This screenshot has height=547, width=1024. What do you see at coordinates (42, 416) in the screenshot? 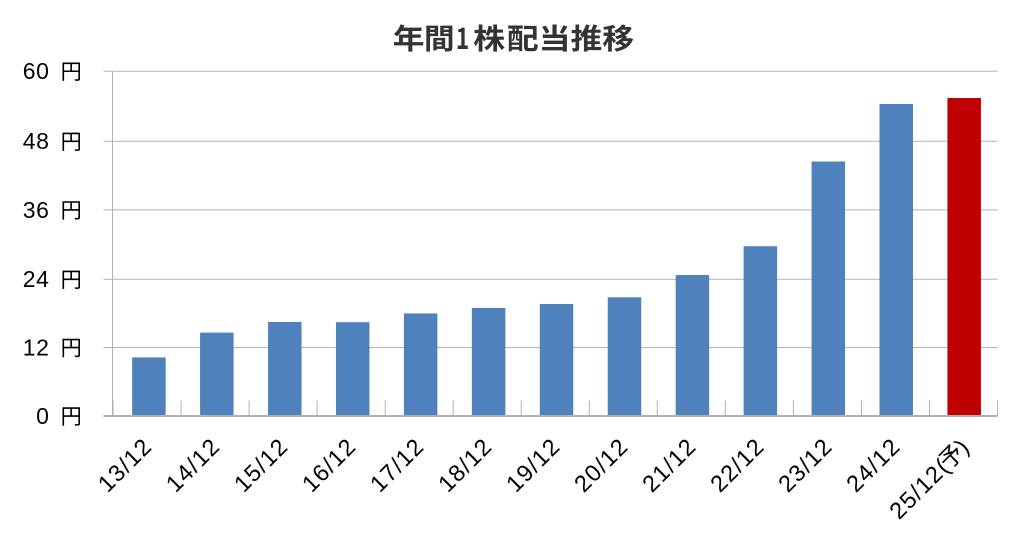
I see `svg-text: 0` at bounding box center [42, 416].